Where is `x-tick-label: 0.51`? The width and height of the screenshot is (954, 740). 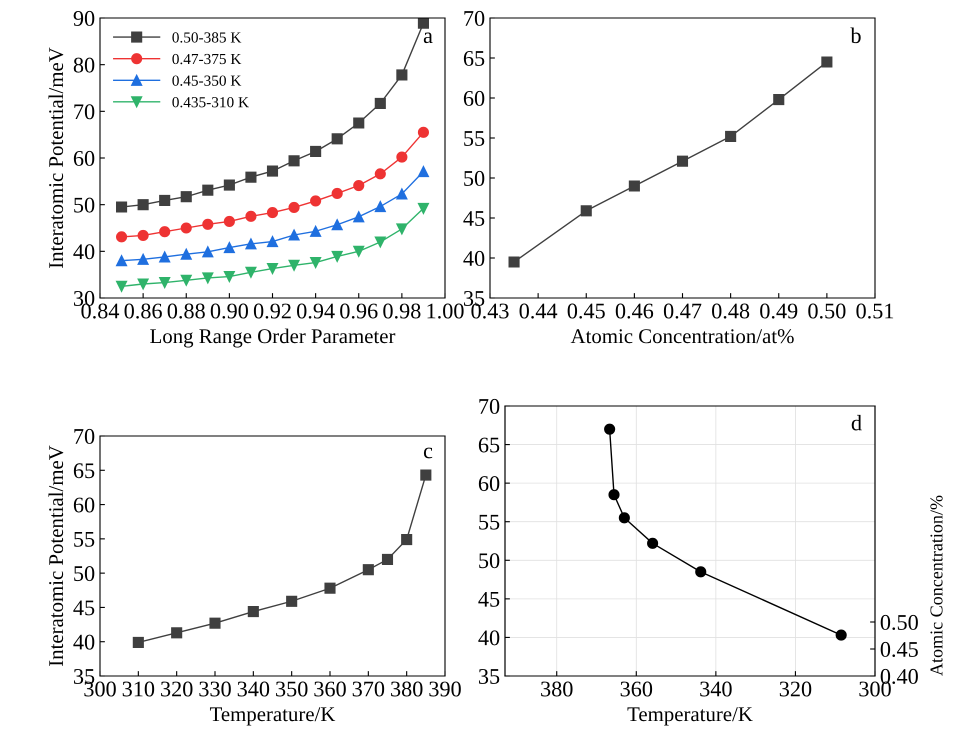
x-tick-label: 0.51 is located at coordinates (875, 311).